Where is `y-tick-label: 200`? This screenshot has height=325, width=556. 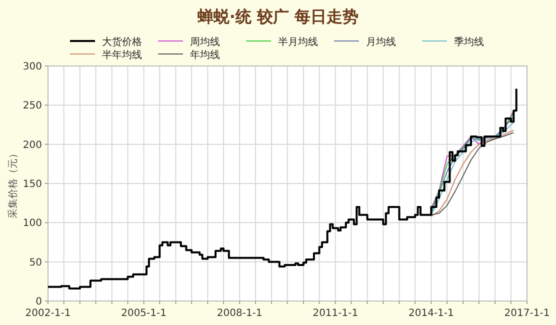 y-tick-label: 200 is located at coordinates (32, 145).